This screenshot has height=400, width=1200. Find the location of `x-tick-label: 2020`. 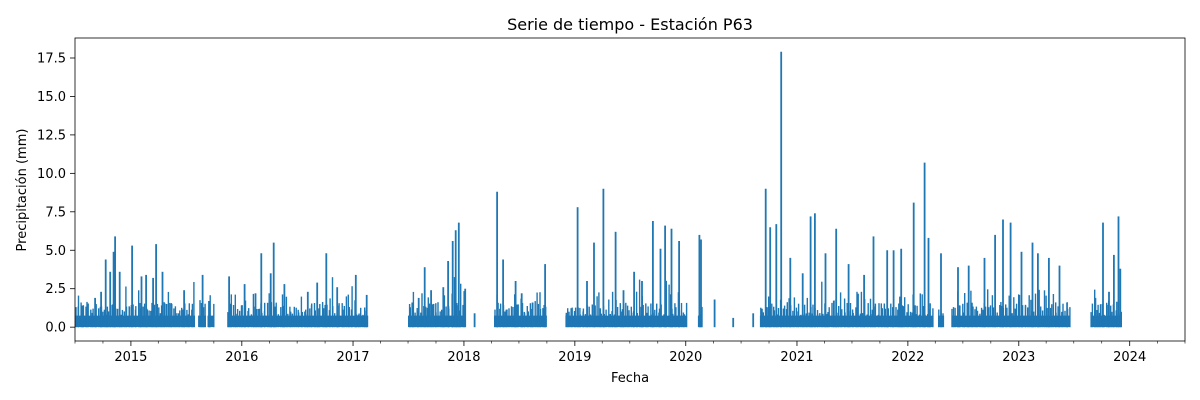

x-tick-label: 2020 is located at coordinates (685, 357).